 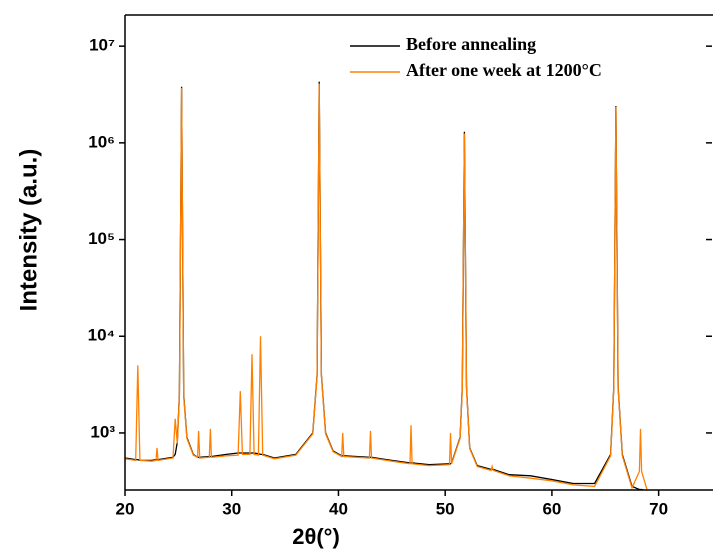 I want to click on y-tick-label: 10⁵, so click(x=101, y=238).